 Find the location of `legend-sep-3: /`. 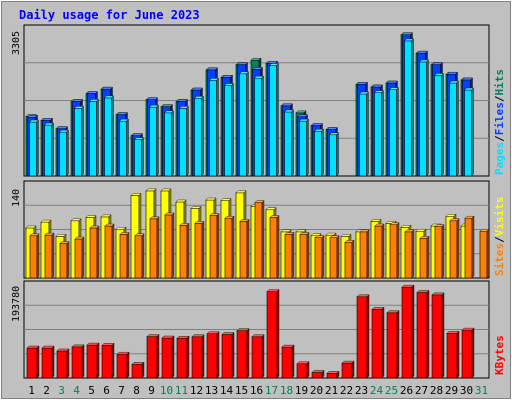

legend-sep-3: / is located at coordinates (499, 239).